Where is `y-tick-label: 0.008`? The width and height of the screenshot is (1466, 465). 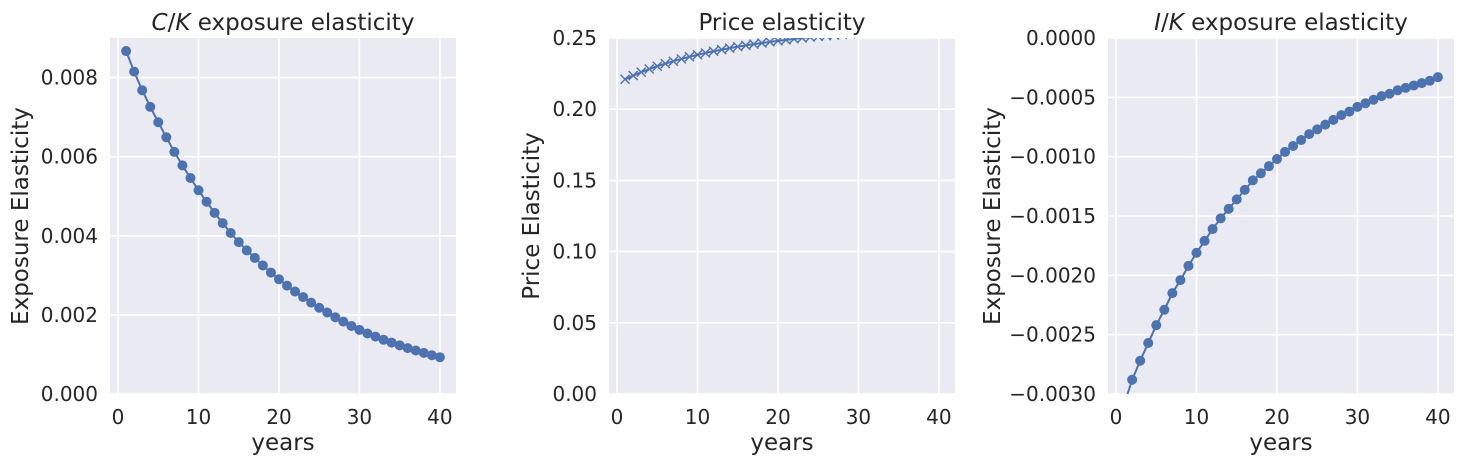 y-tick-label: 0.008 is located at coordinates (69, 78).